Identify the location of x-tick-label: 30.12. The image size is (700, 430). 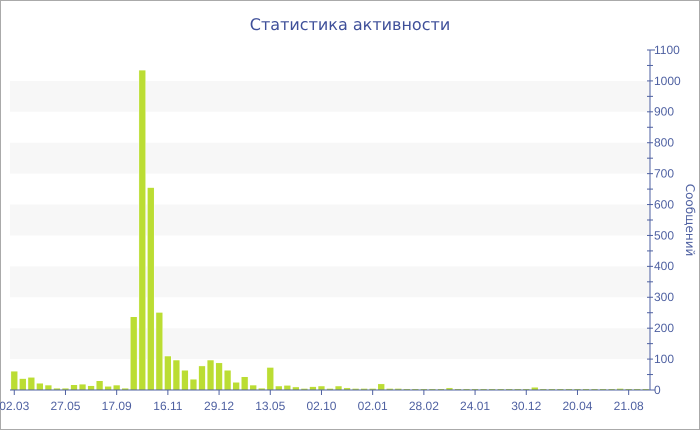
(526, 406).